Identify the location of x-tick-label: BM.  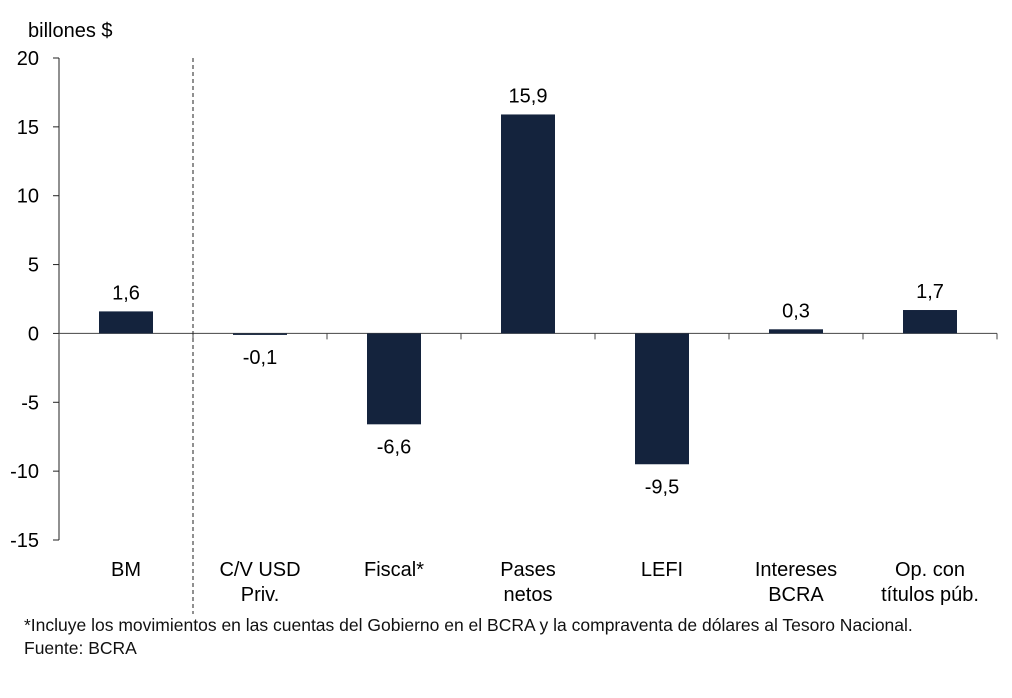
(126, 570).